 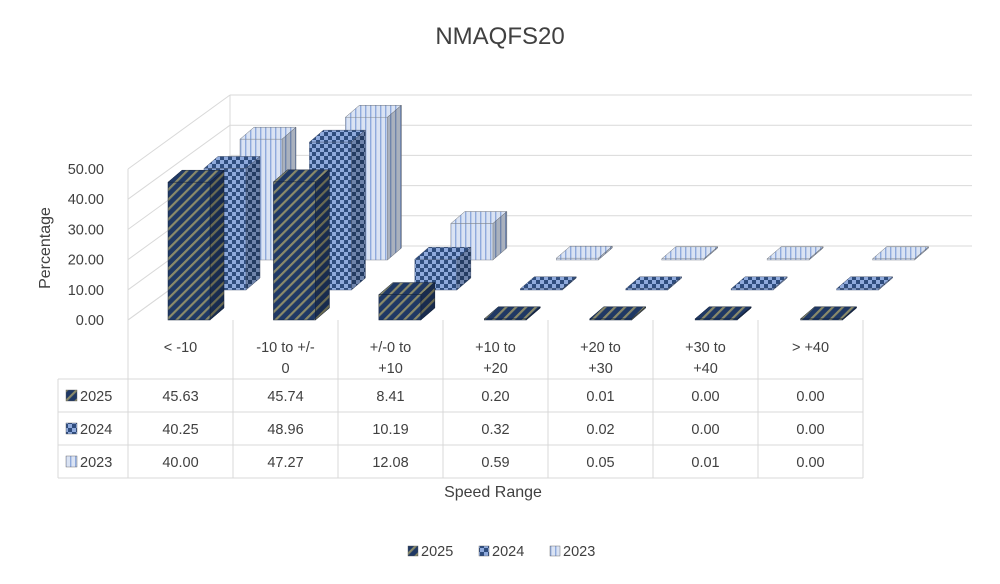 I want to click on legend-label: 2024, so click(x=508, y=552).